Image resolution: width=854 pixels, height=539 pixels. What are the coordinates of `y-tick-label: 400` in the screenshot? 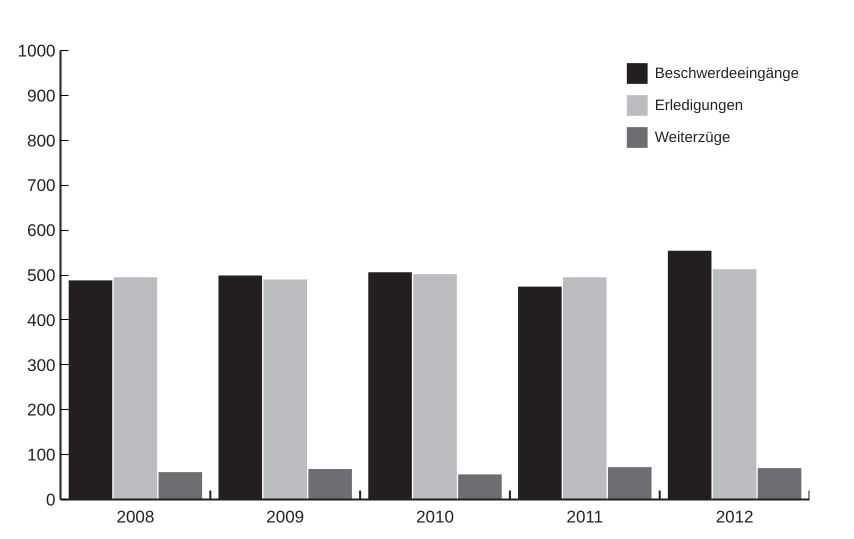 It's located at (41, 320).